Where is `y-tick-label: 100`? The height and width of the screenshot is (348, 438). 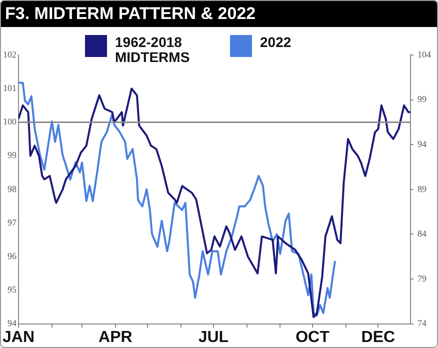 y-tick-label: 100 is located at coordinates (10, 121).